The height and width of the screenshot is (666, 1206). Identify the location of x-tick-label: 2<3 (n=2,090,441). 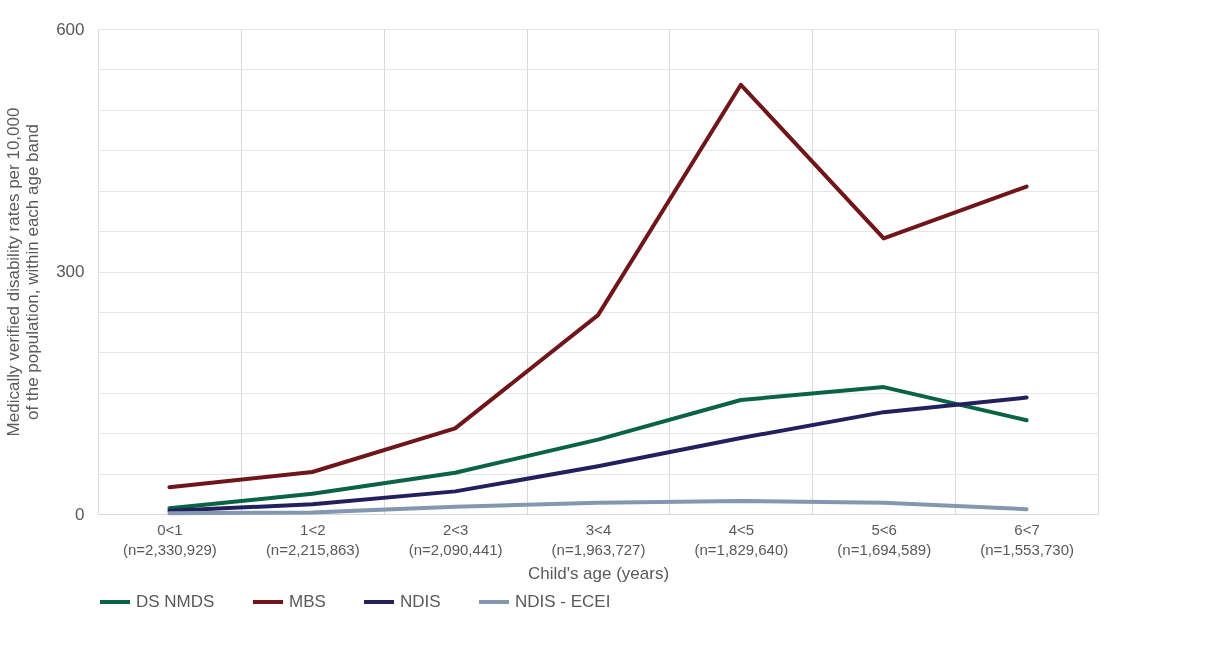
(455, 539).